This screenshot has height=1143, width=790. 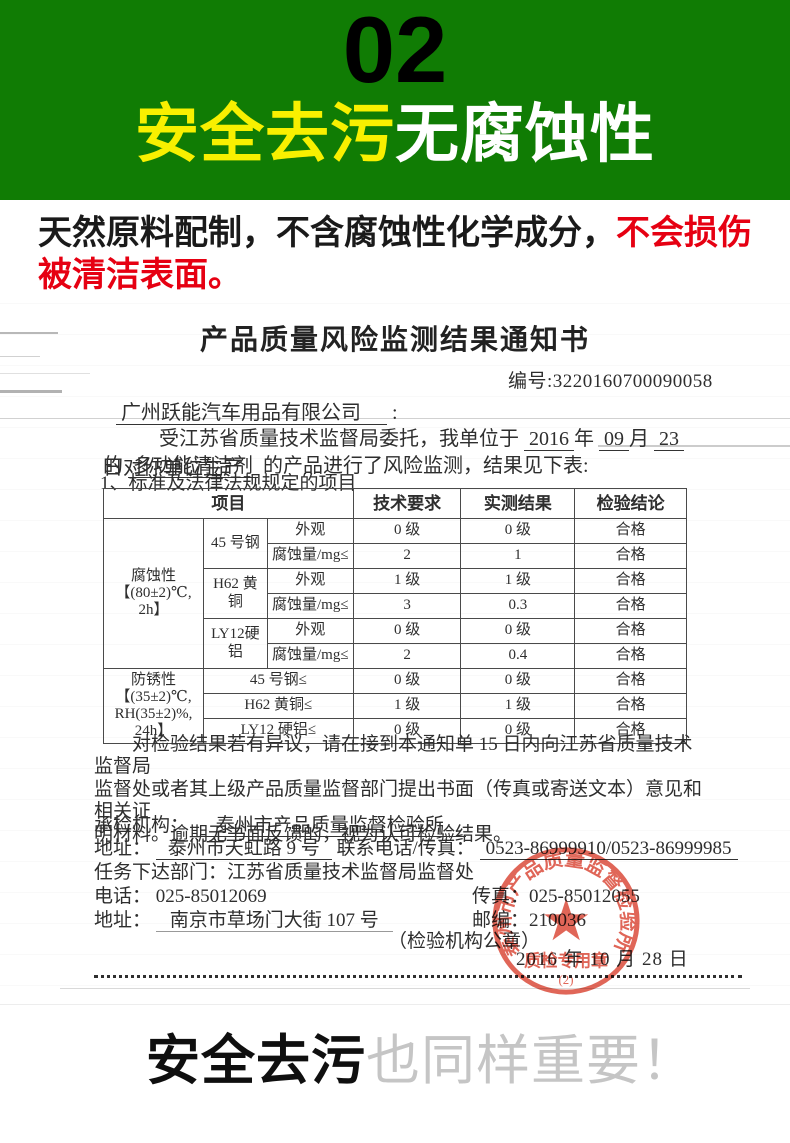 I want to click on header-item: 项目, so click(x=228, y=503).